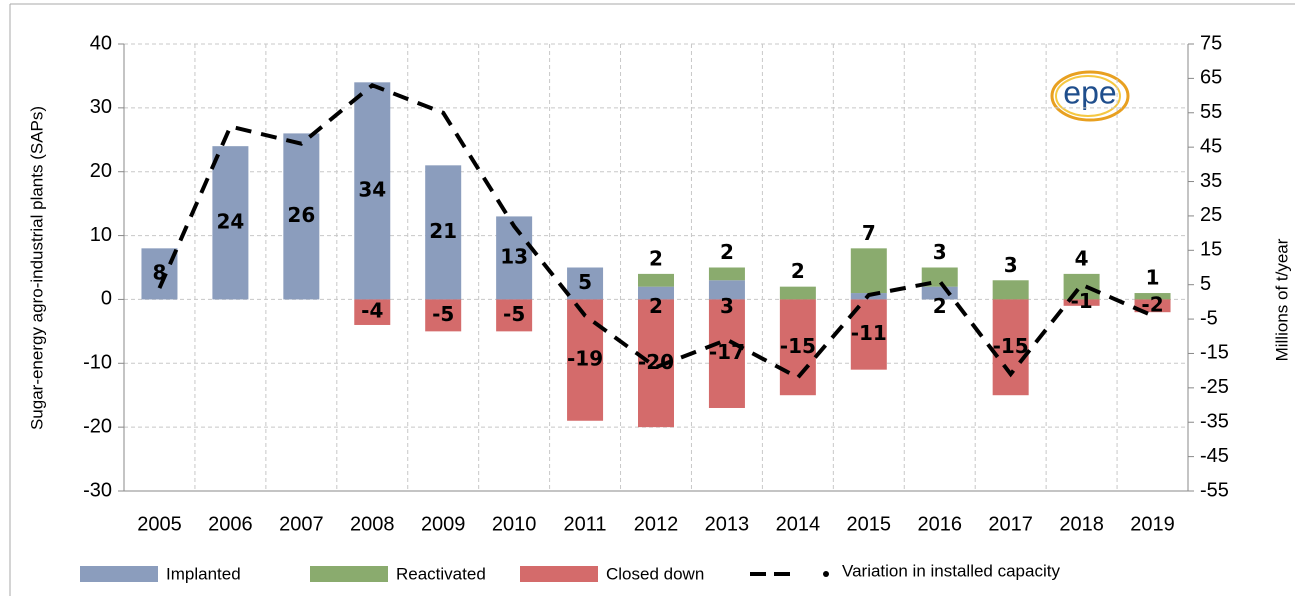 The image size is (1295, 601). I want to click on logo-text: epe, so click(1089, 92).